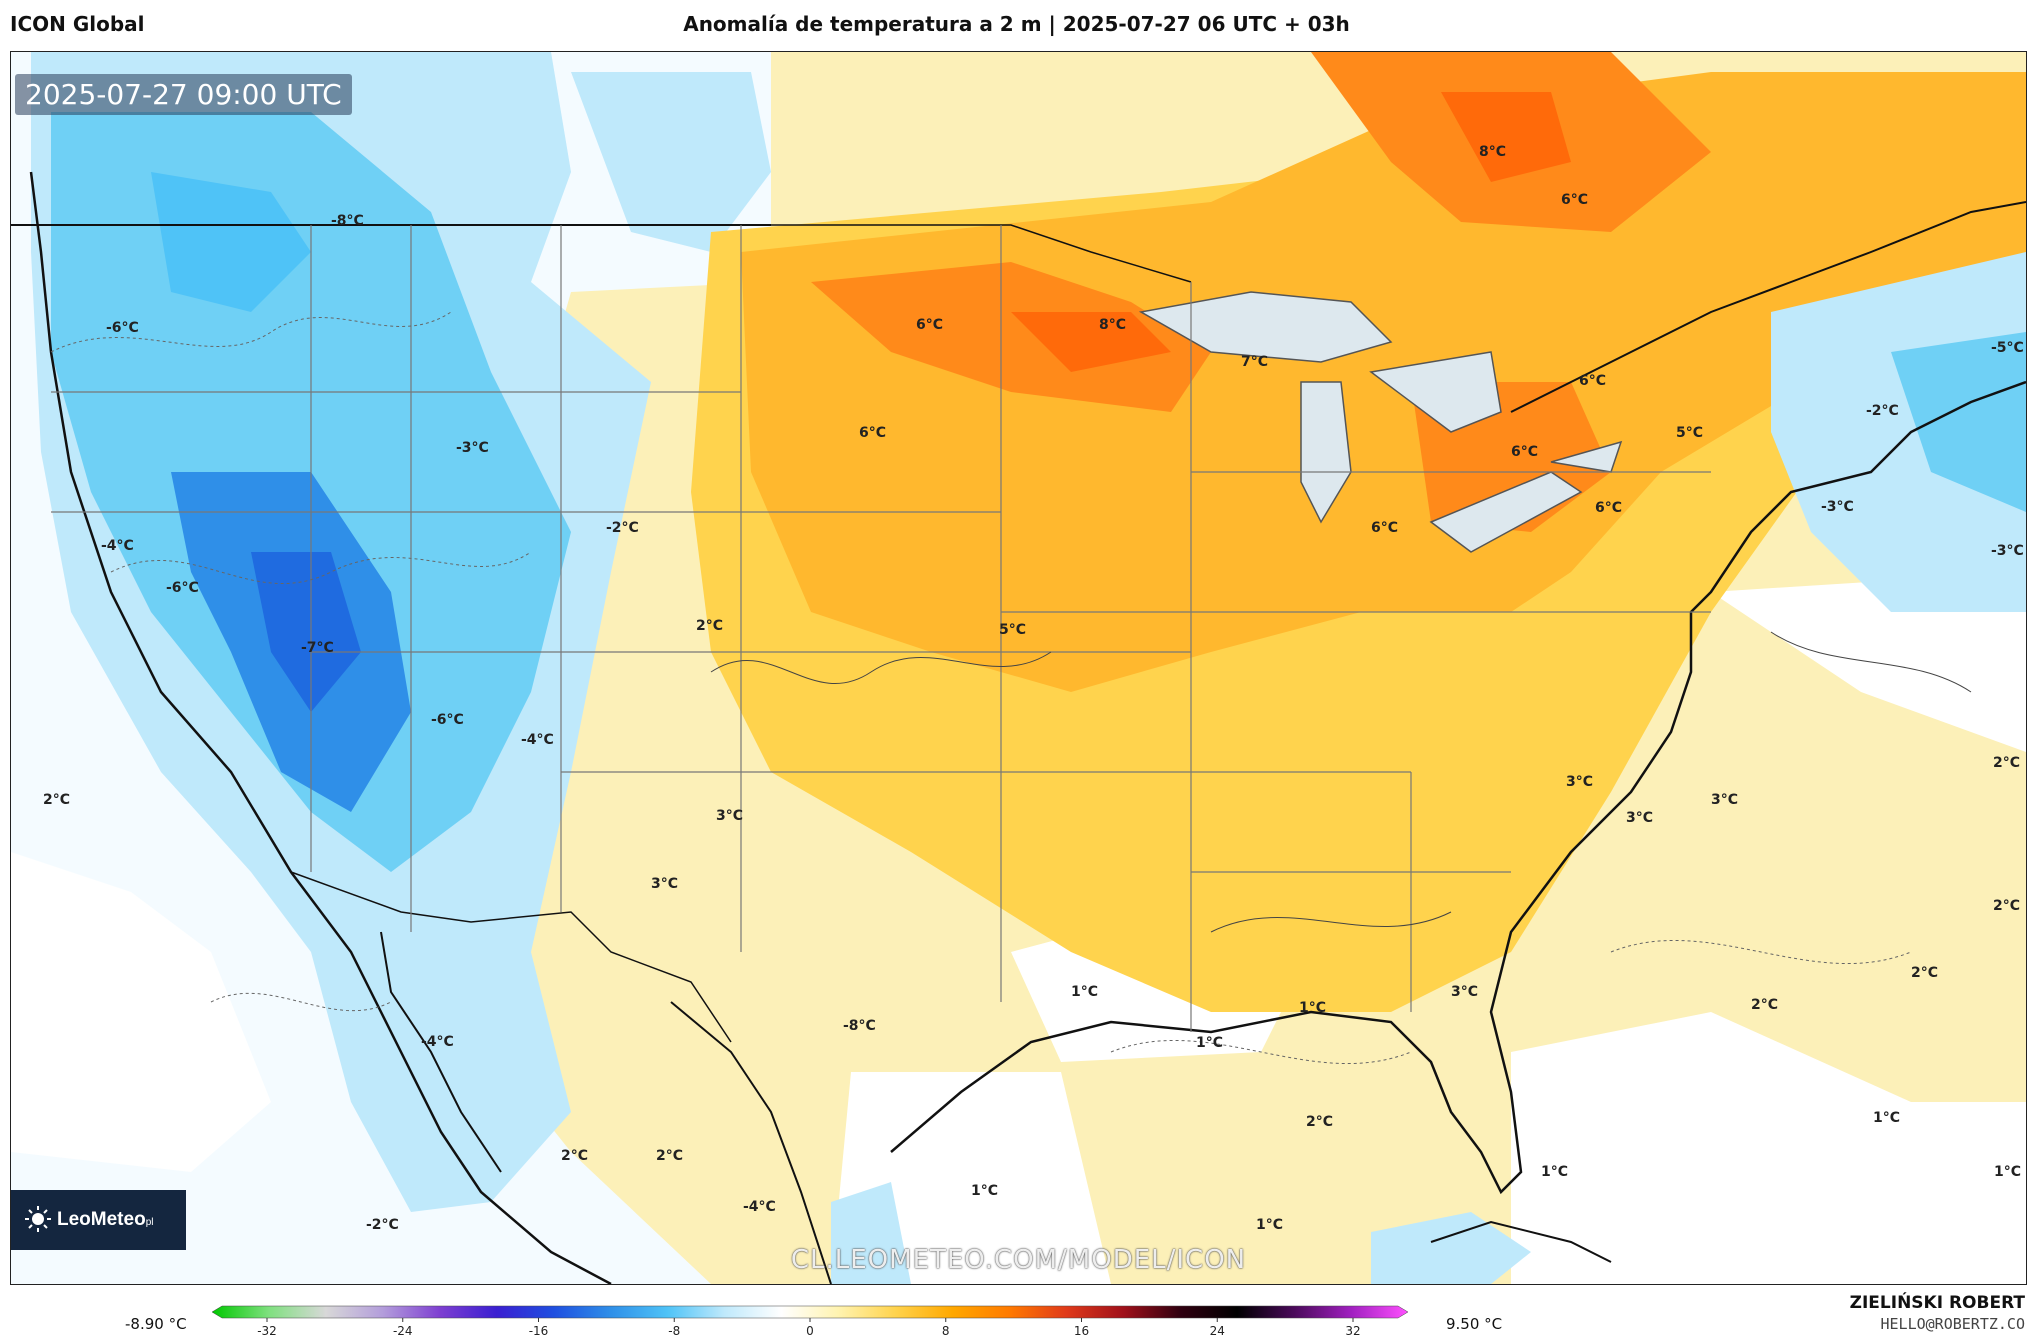  I want to click on colorbar-tick-label: 32, so click(1352, 1331).